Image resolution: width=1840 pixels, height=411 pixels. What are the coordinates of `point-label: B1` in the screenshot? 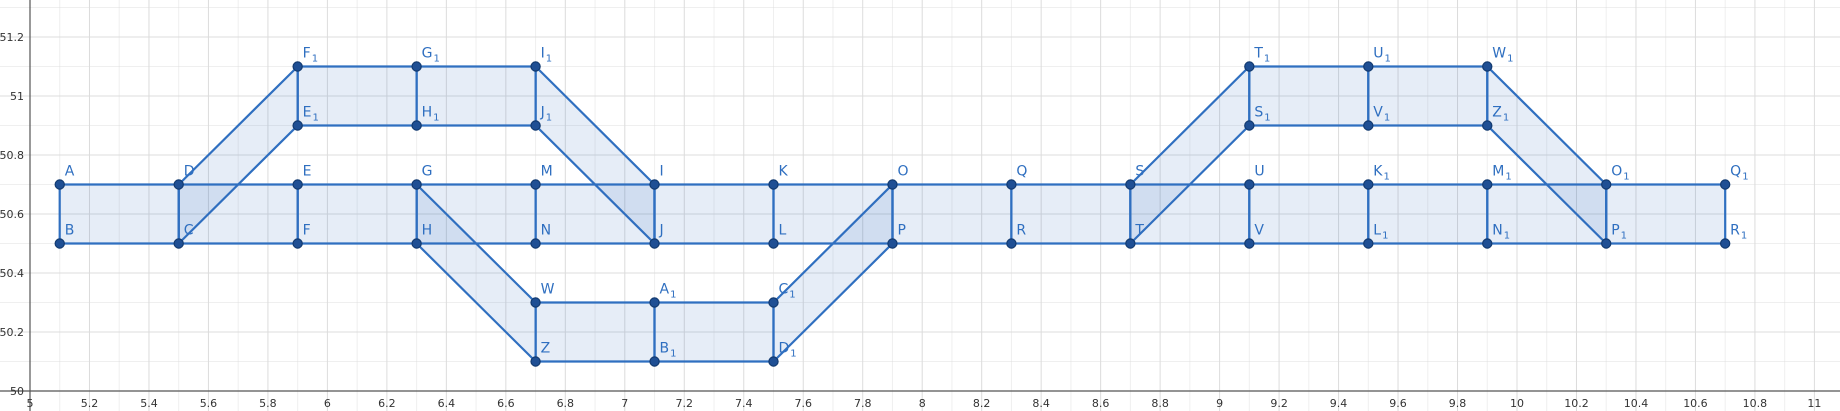 It's located at (668, 350).